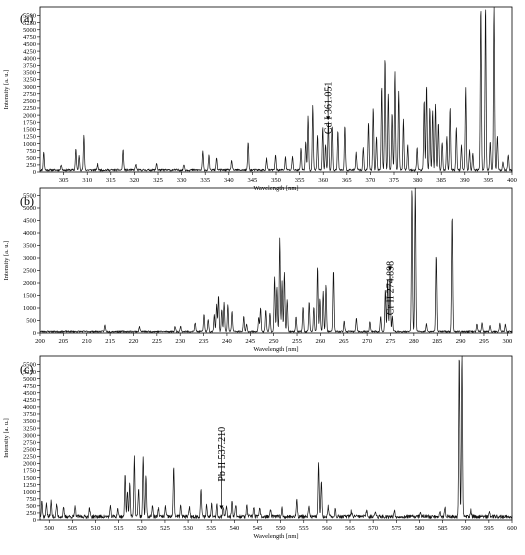 The height and width of the screenshot is (555, 525). I want to click on x-tick-label: 310, so click(87, 180).